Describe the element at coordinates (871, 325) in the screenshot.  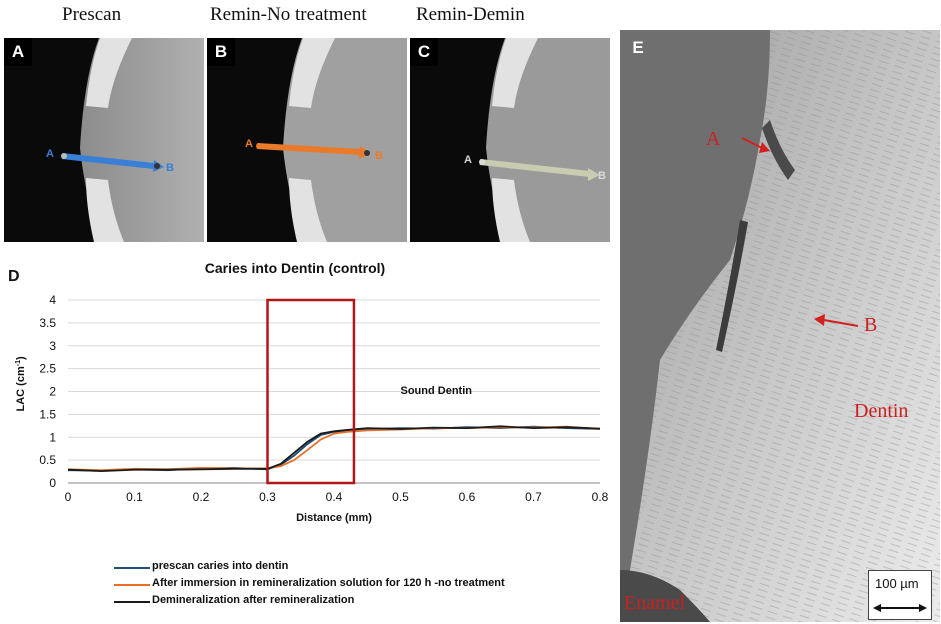
I see `sem-label-b: B` at that location.